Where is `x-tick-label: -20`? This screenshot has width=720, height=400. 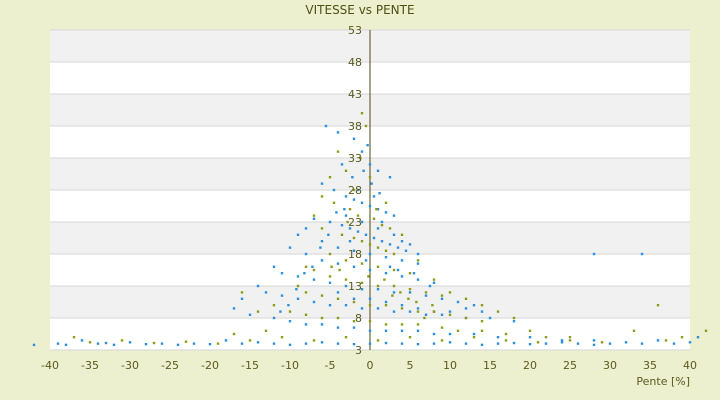 x-tick-label: -20 is located at coordinates (210, 365).